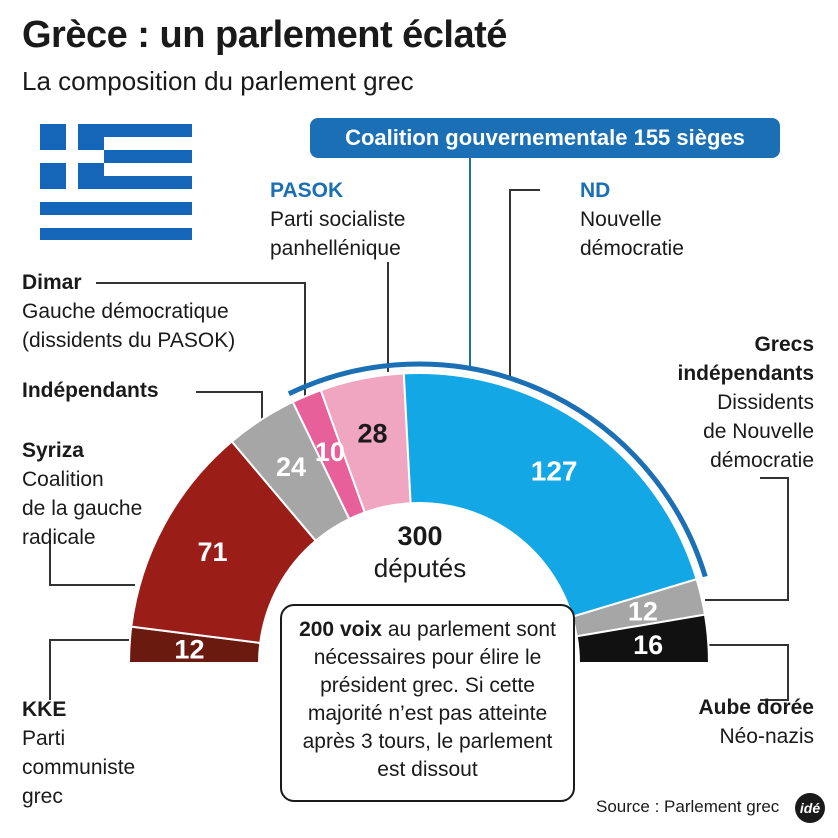  What do you see at coordinates (756, 722) in the screenshot?
I see `label-aube-doree: Aube dorée Néo-nazis` at bounding box center [756, 722].